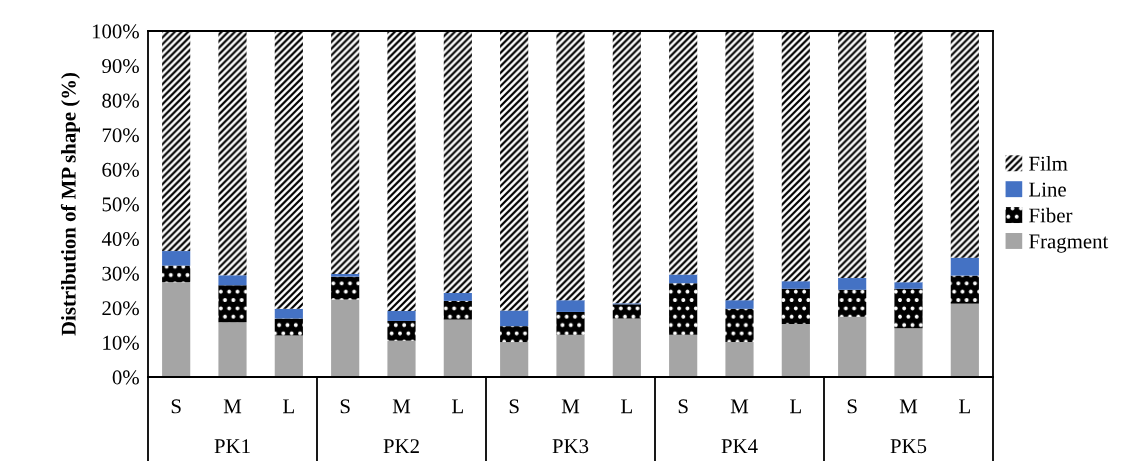 The height and width of the screenshot is (464, 1134). Describe the element at coordinates (570, 446) in the screenshot. I see `text: PK3` at that location.